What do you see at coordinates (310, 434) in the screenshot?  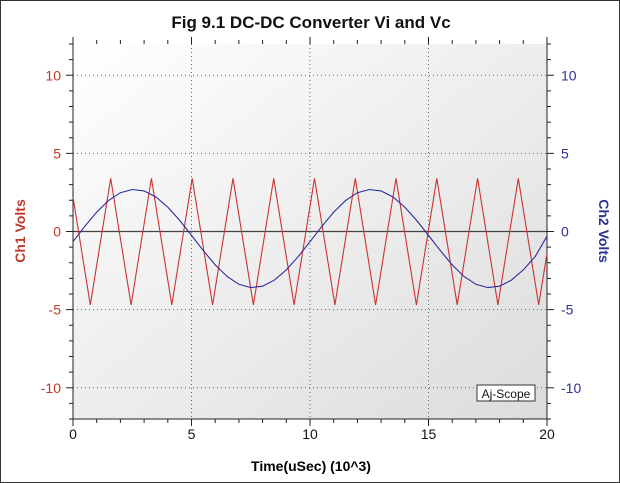 I see `x-tick-label: 10` at bounding box center [310, 434].